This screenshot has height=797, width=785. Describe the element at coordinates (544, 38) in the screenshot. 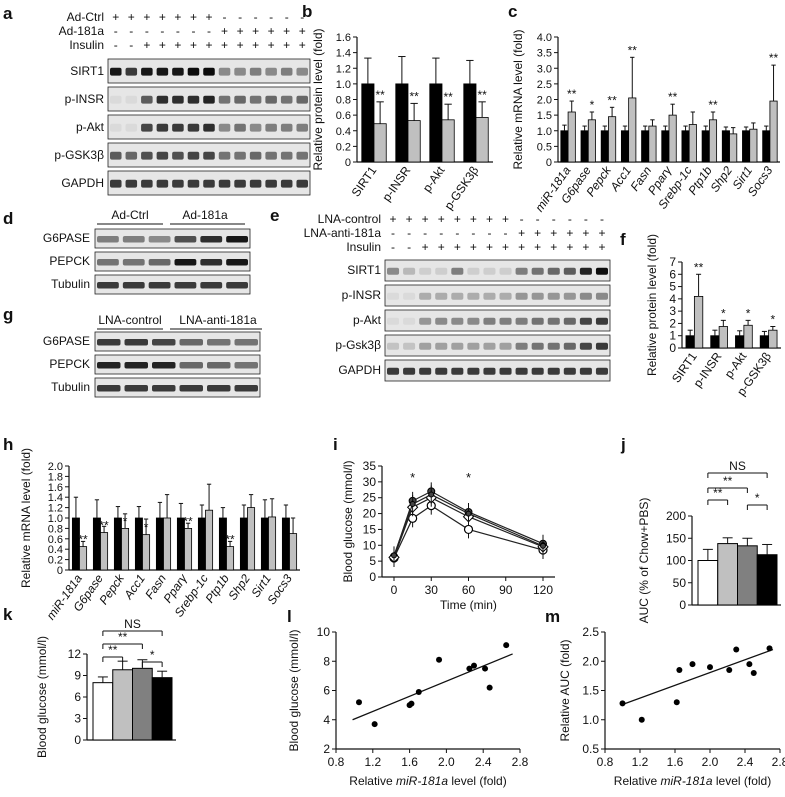

I see `chart-c-y-tick-label: 4.0` at that location.